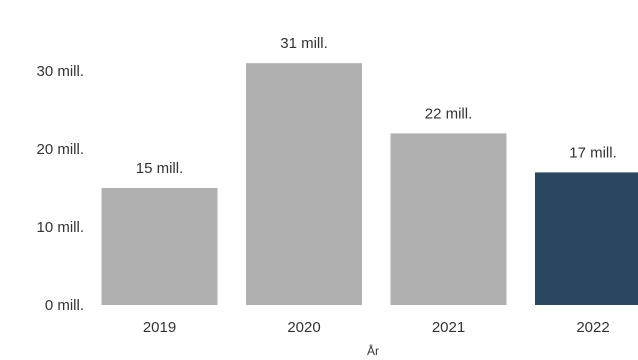 This screenshot has width=638, height=360. What do you see at coordinates (448, 219) in the screenshot?
I see `bar-2021` at bounding box center [448, 219].